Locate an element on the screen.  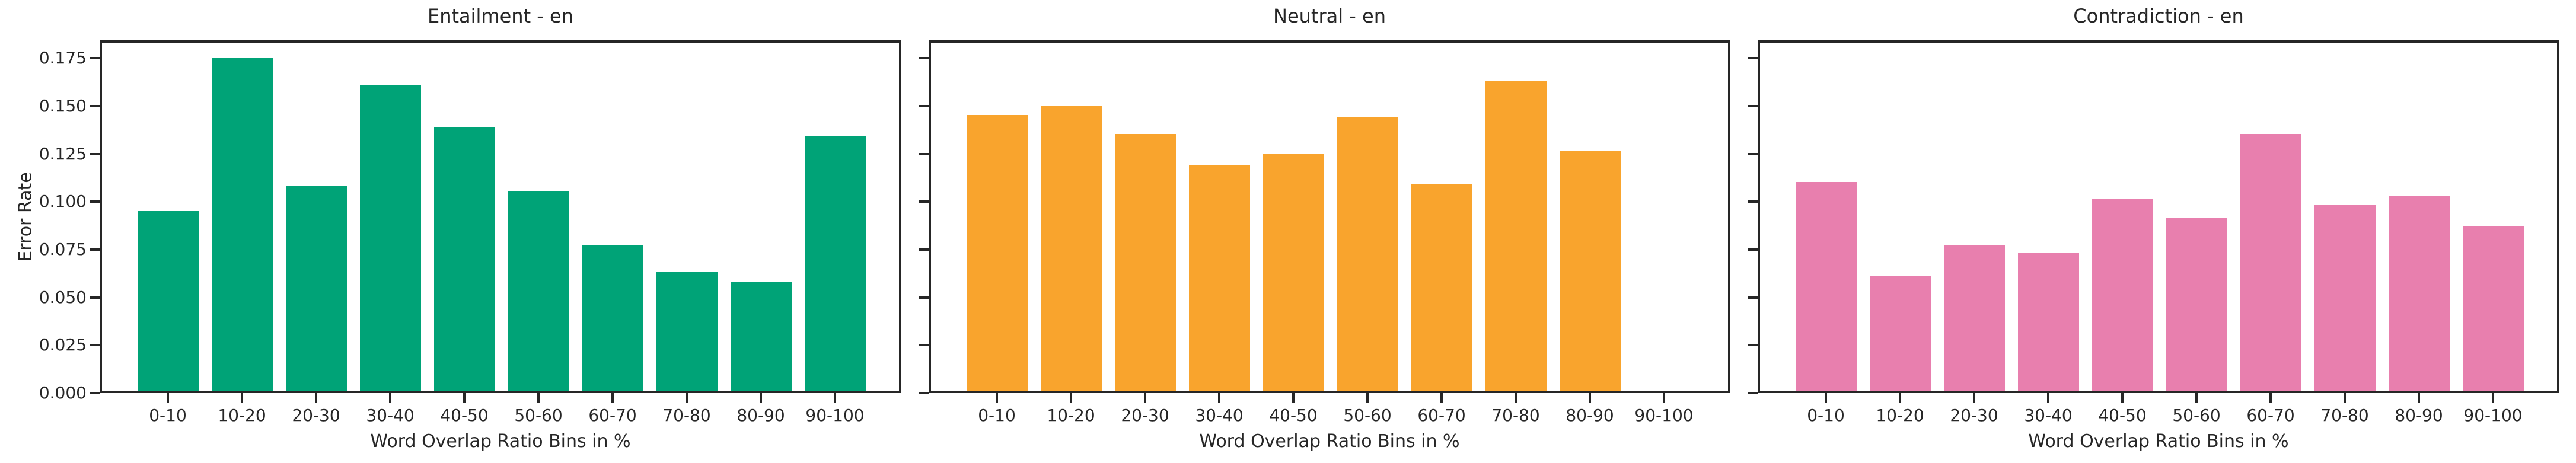
subplot-title: Neutral - en is located at coordinates (1329, 16).